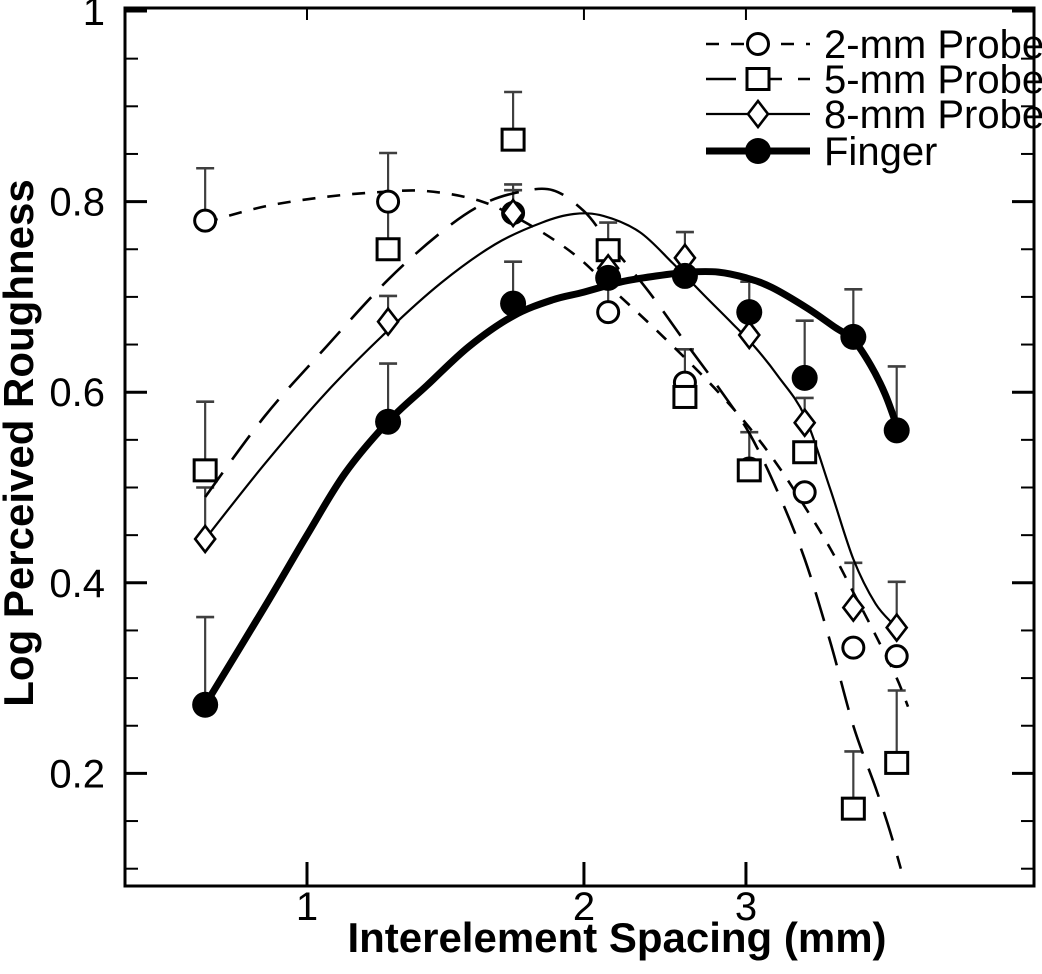  Describe the element at coordinates (616, 937) in the screenshot. I see `x-axis-title: Interelement Spacing (mm)` at that location.